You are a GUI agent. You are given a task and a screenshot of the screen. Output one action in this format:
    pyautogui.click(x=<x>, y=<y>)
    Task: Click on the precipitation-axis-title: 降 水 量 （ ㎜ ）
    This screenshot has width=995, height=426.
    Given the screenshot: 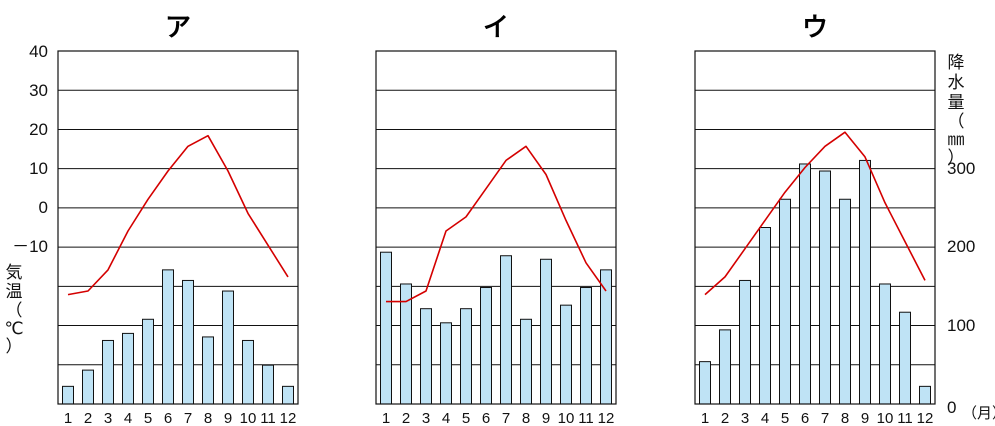 What is the action you would take?
    pyautogui.click(x=956, y=110)
    